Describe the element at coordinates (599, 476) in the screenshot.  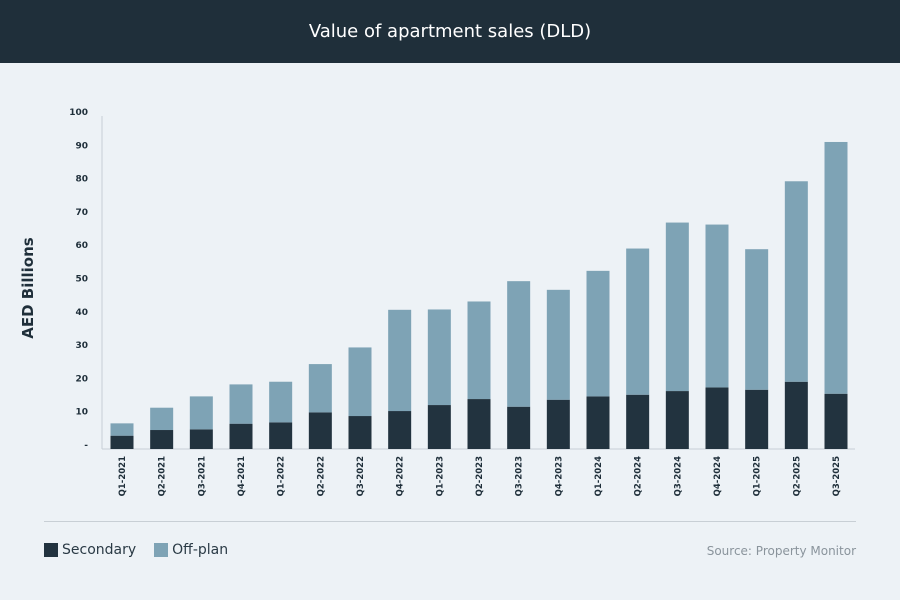
I see `x-tick-label: Q1-2024` at that location.